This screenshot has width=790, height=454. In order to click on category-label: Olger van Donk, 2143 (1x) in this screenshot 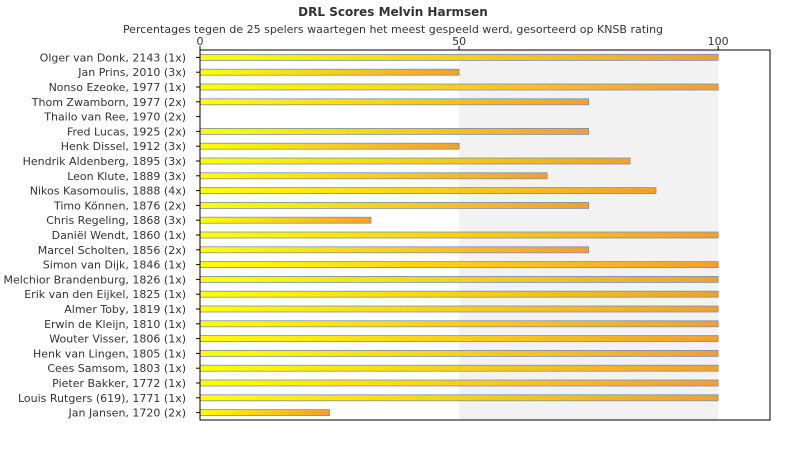, I will do `click(113, 57)`.